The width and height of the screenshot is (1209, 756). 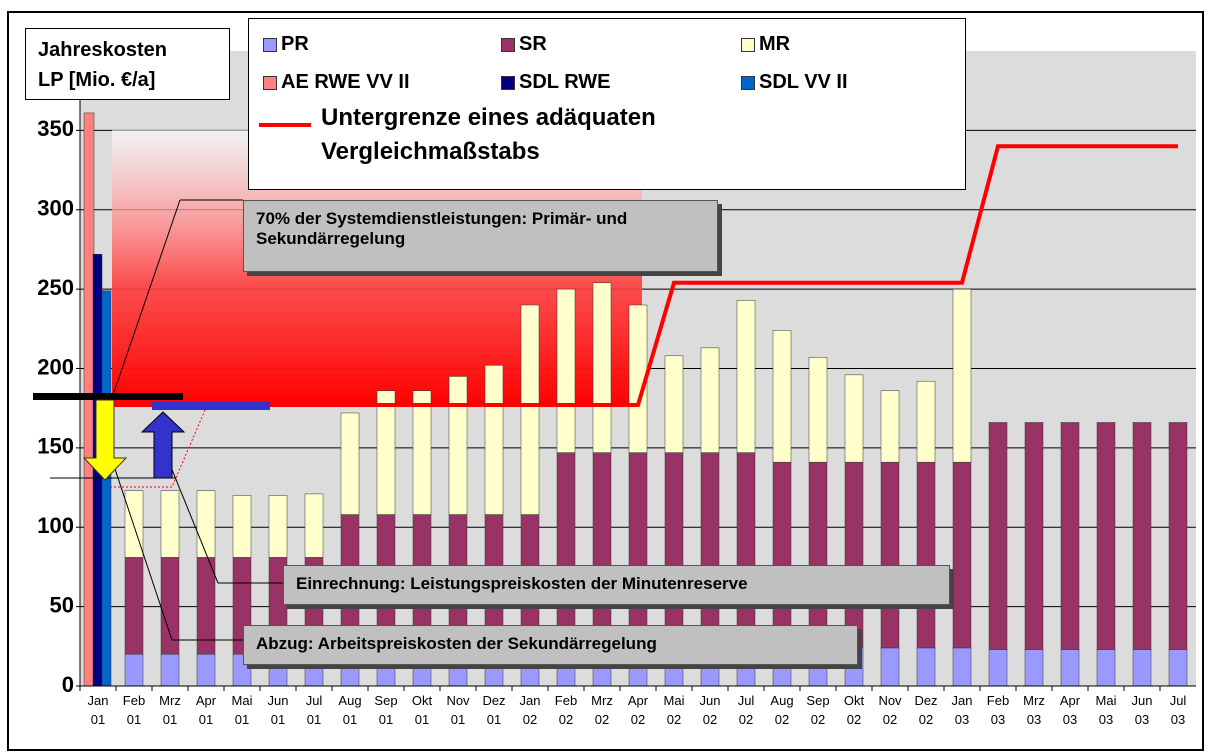 What do you see at coordinates (314, 710) in the screenshot?
I see `x-tick-label: Jul 01` at bounding box center [314, 710].